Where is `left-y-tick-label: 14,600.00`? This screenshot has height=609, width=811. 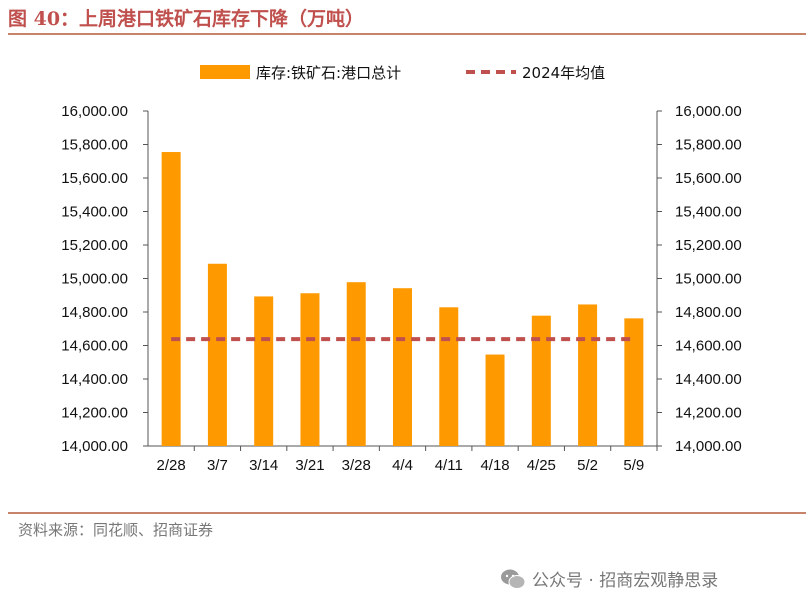 left-y-tick-label: 14,600.00 is located at coordinates (94, 346).